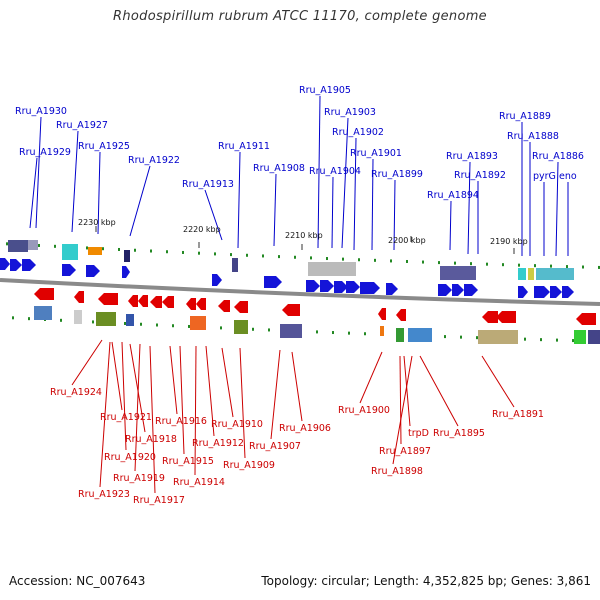  Describe the element at coordinates (364, 410) in the screenshot. I see `gene-label-rru-a1900: Rru_A1900` at that location.